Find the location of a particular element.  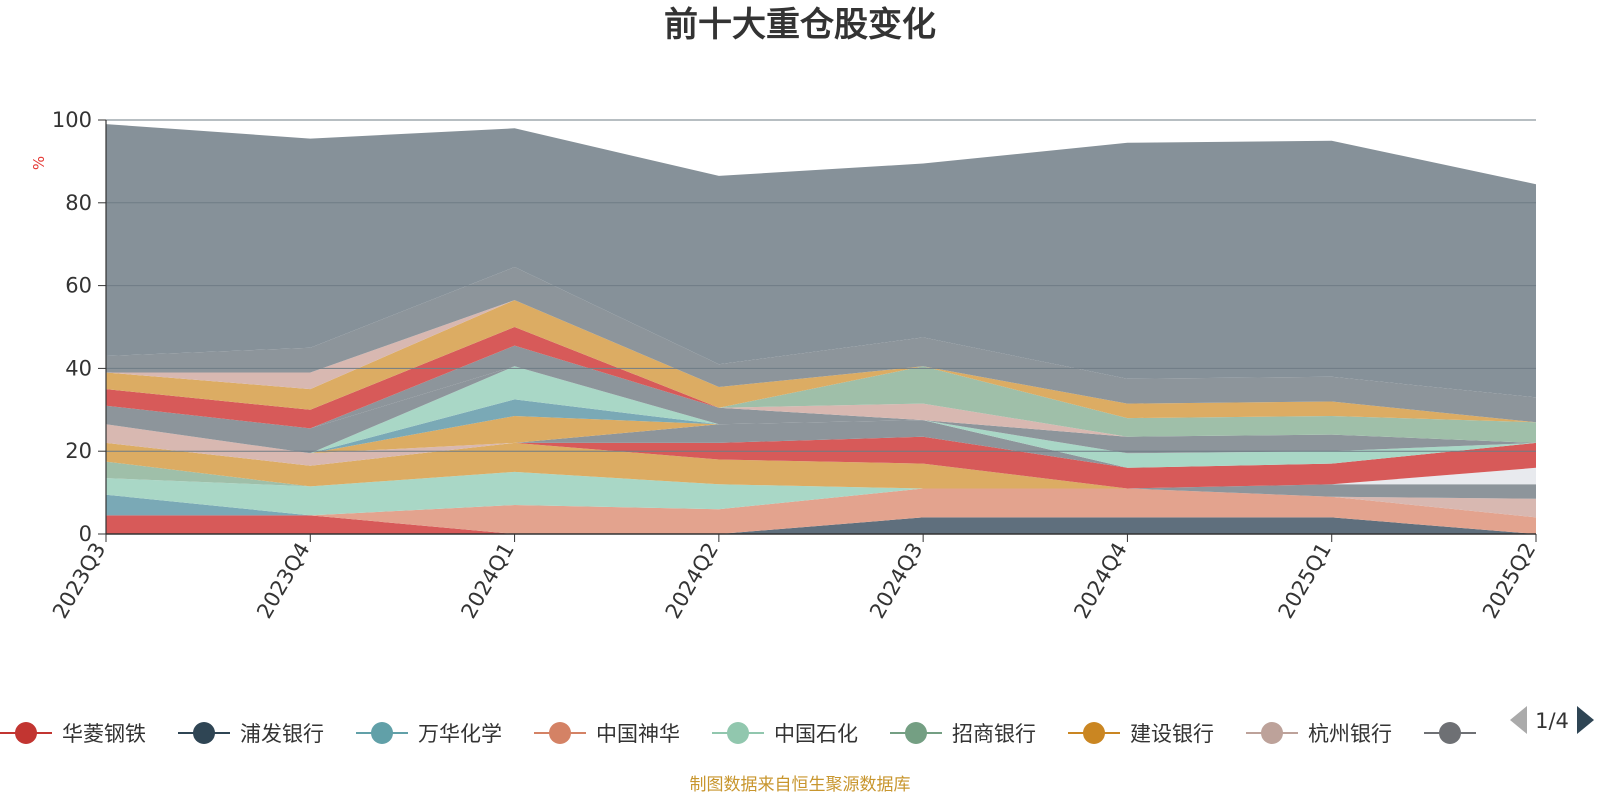

x-tick-label: 2024Q3 is located at coordinates (896, 581).